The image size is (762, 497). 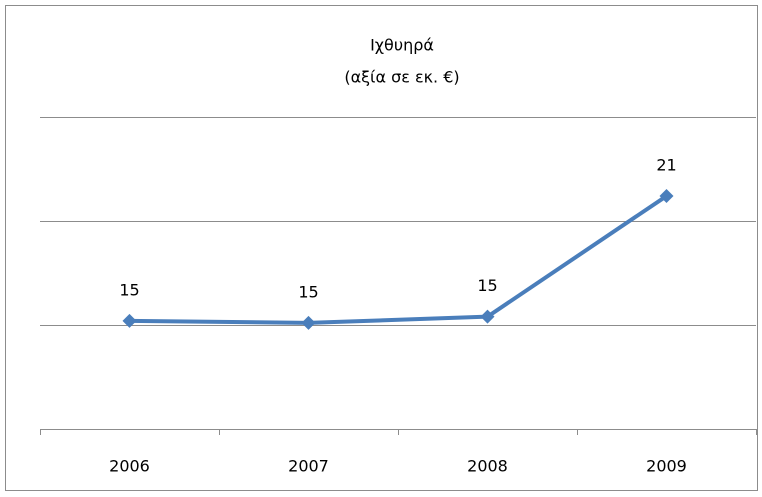 I want to click on chart-subtitle: (αξία σε εκ. €), so click(x=401, y=77).